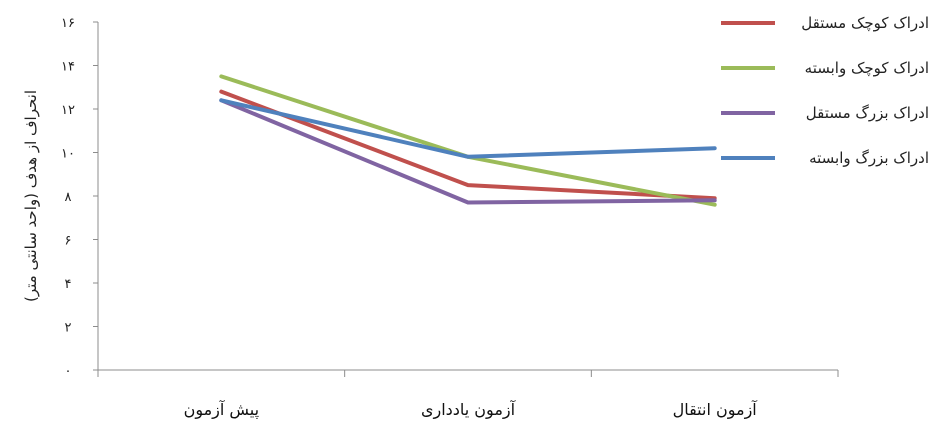  What do you see at coordinates (31, 196) in the screenshot?
I see `y-axis-title: انحراف از هدف (واحد سانتی متر)` at bounding box center [31, 196].